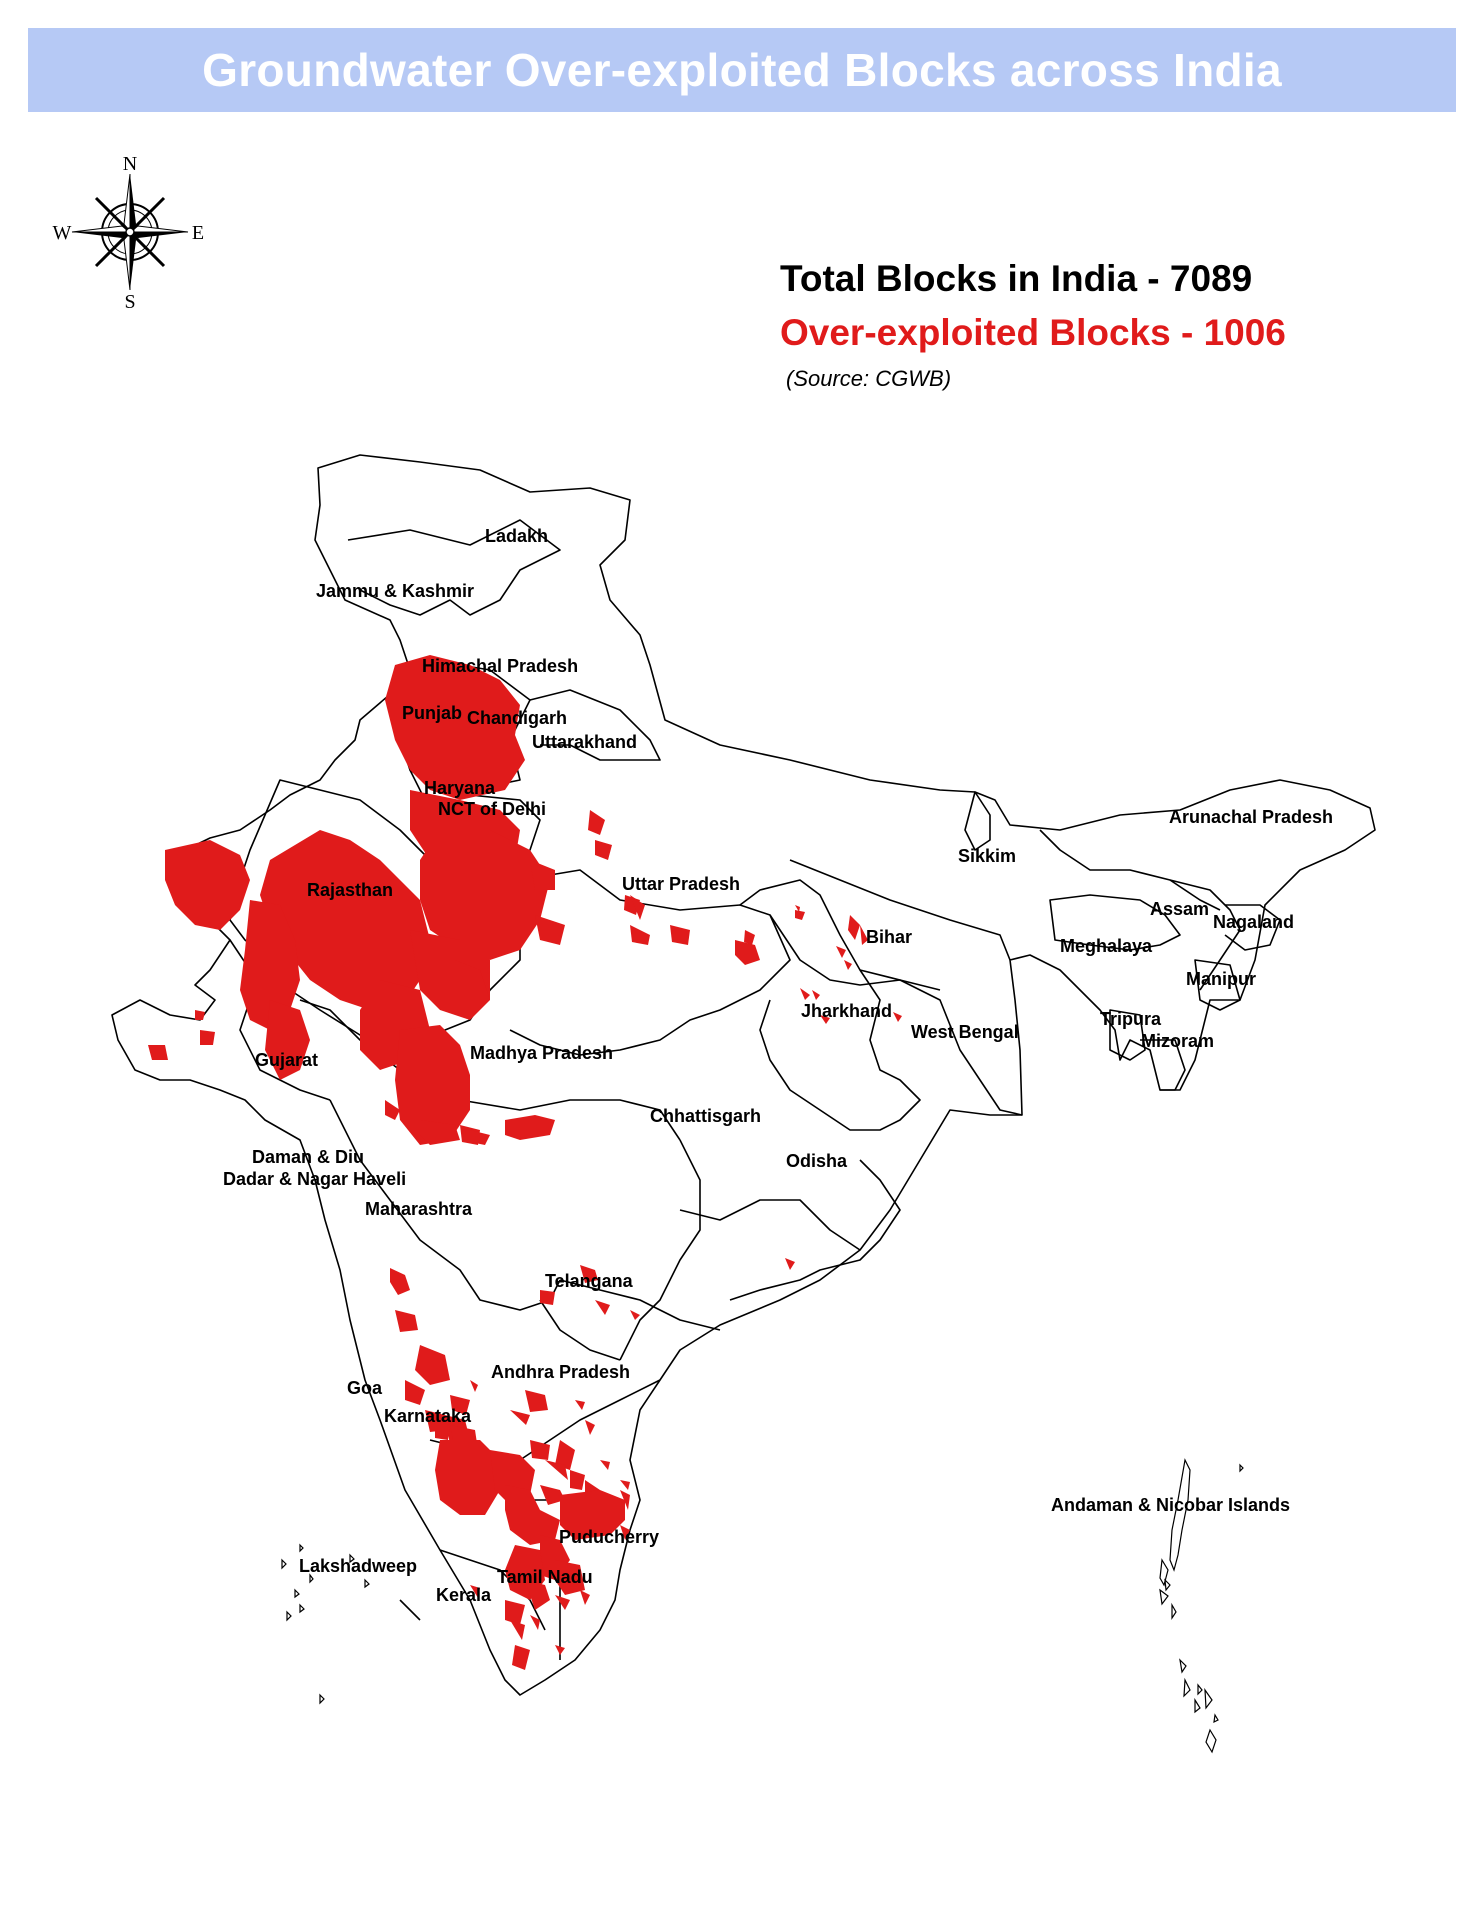  I want to click on label-goa: Goa, so click(365, 1388).